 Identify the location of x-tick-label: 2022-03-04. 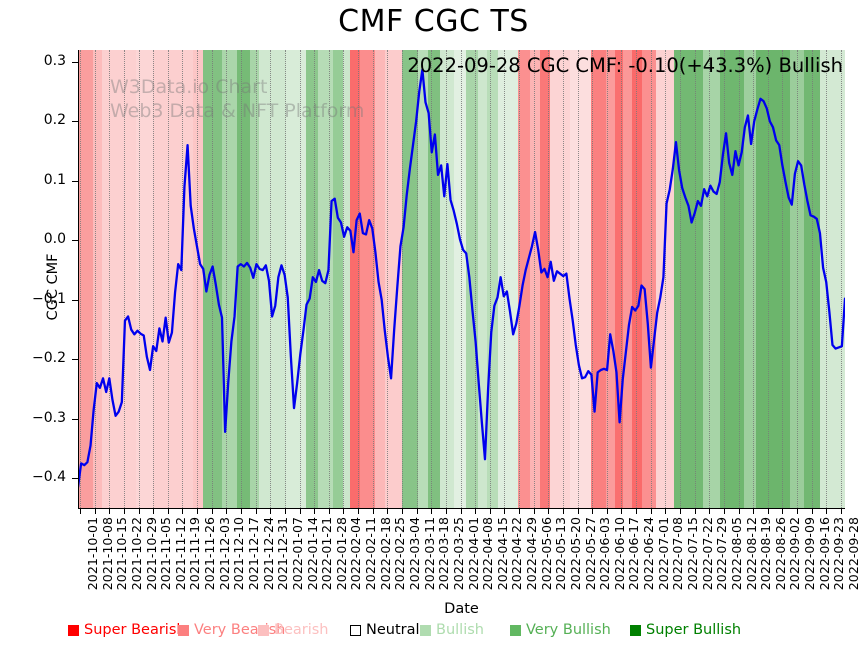
(414, 554).